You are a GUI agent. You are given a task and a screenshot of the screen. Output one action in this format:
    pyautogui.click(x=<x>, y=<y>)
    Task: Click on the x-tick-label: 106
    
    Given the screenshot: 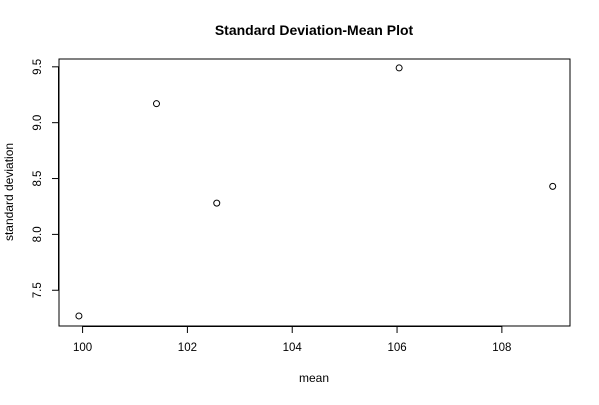 What is the action you would take?
    pyautogui.click(x=396, y=348)
    